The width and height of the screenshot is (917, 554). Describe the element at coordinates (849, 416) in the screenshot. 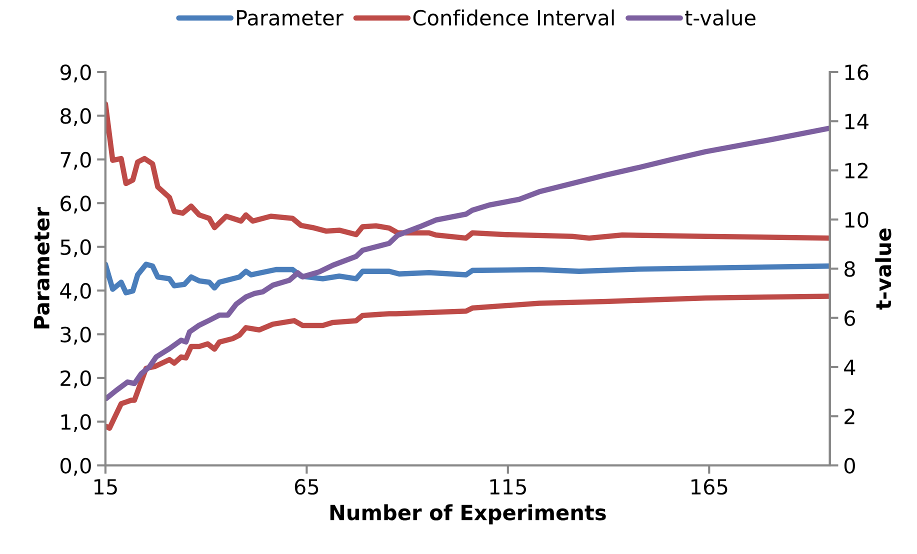

I see `y2-tick-label: 2` at that location.